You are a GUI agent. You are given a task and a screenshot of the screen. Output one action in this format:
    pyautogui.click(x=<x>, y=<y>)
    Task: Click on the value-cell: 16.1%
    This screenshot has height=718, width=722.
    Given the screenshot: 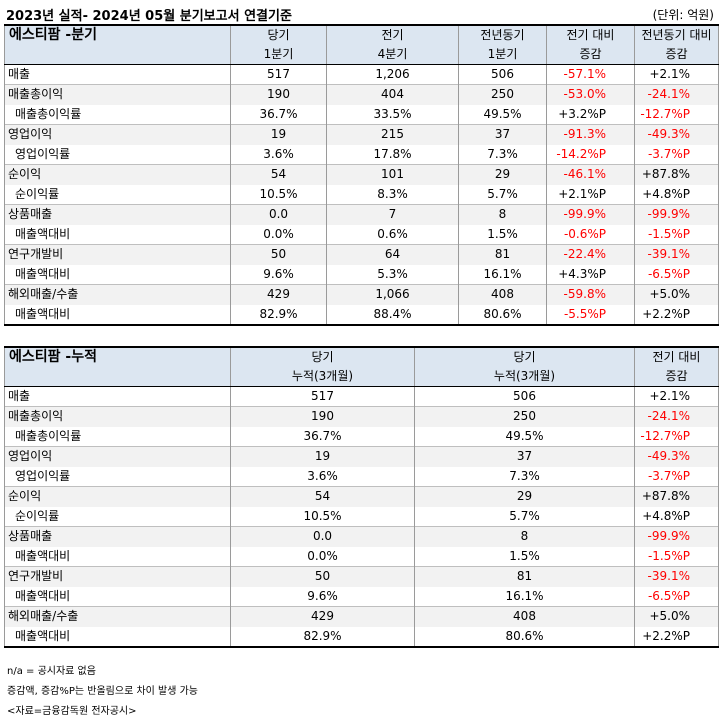 What is the action you would take?
    pyautogui.click(x=502, y=274)
    